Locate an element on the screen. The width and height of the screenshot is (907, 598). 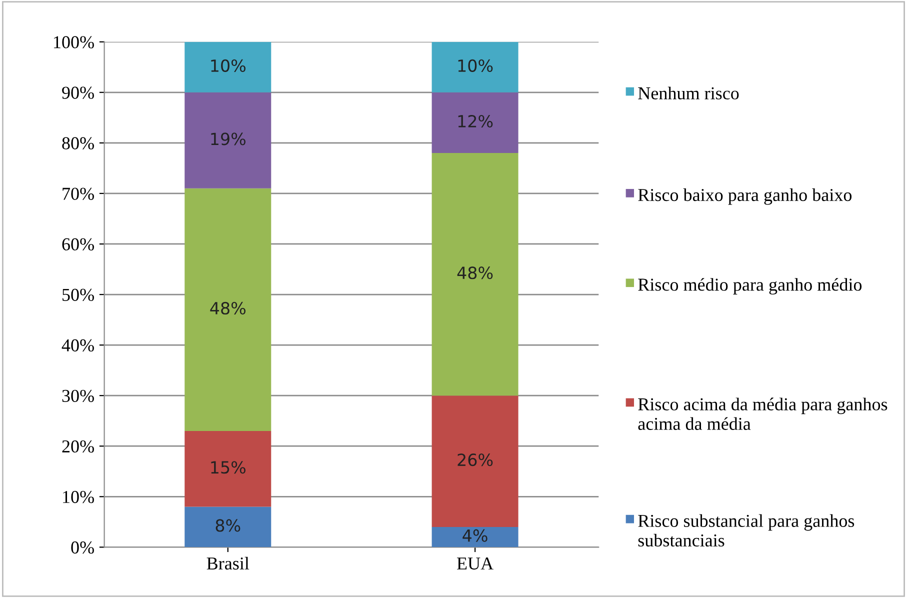
data-label: 19% is located at coordinates (228, 139).